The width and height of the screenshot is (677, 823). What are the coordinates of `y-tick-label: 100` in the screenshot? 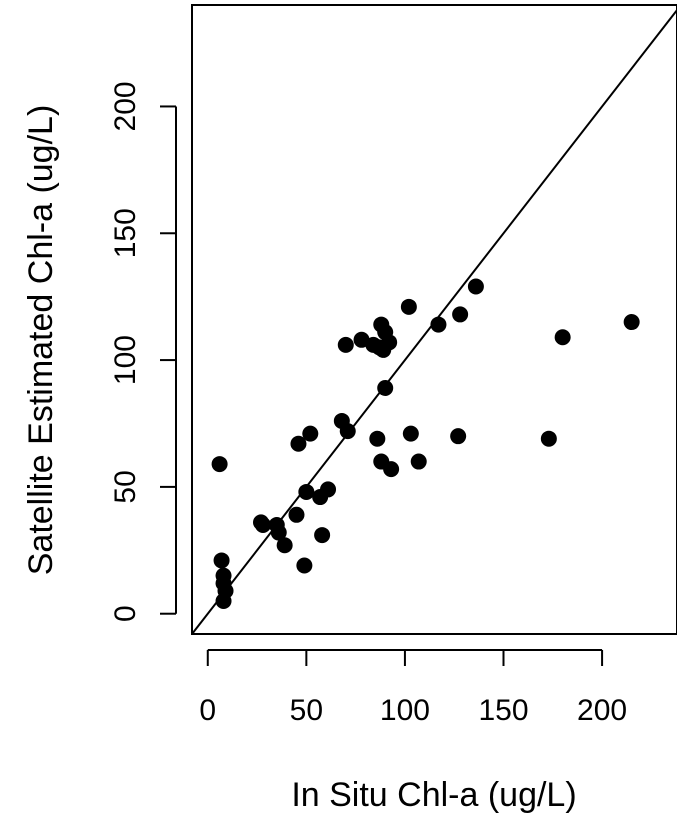 It's located at (125, 360).